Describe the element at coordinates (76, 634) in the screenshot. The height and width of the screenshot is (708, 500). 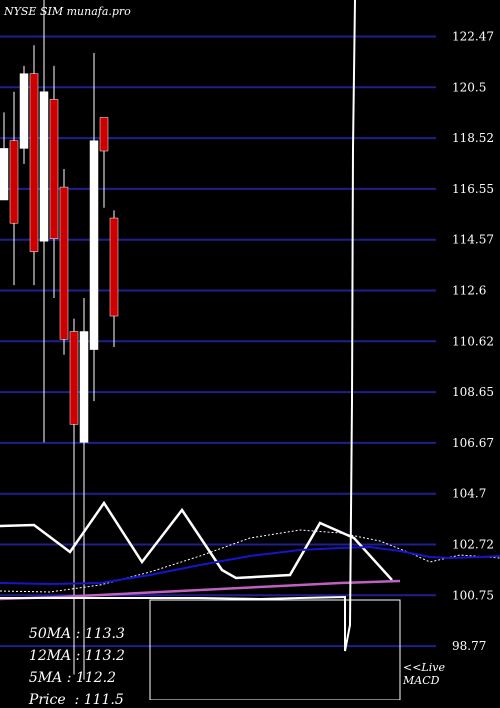
I see `ma50-readout: 50MA : 113.3` at that location.